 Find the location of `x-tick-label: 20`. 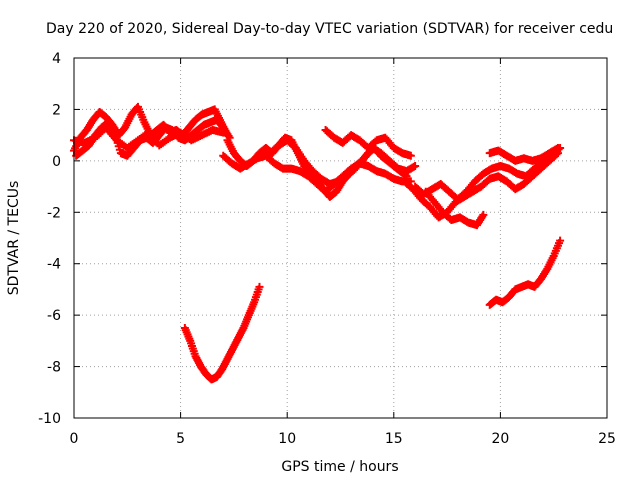

x-tick-label: 20 is located at coordinates (500, 439).